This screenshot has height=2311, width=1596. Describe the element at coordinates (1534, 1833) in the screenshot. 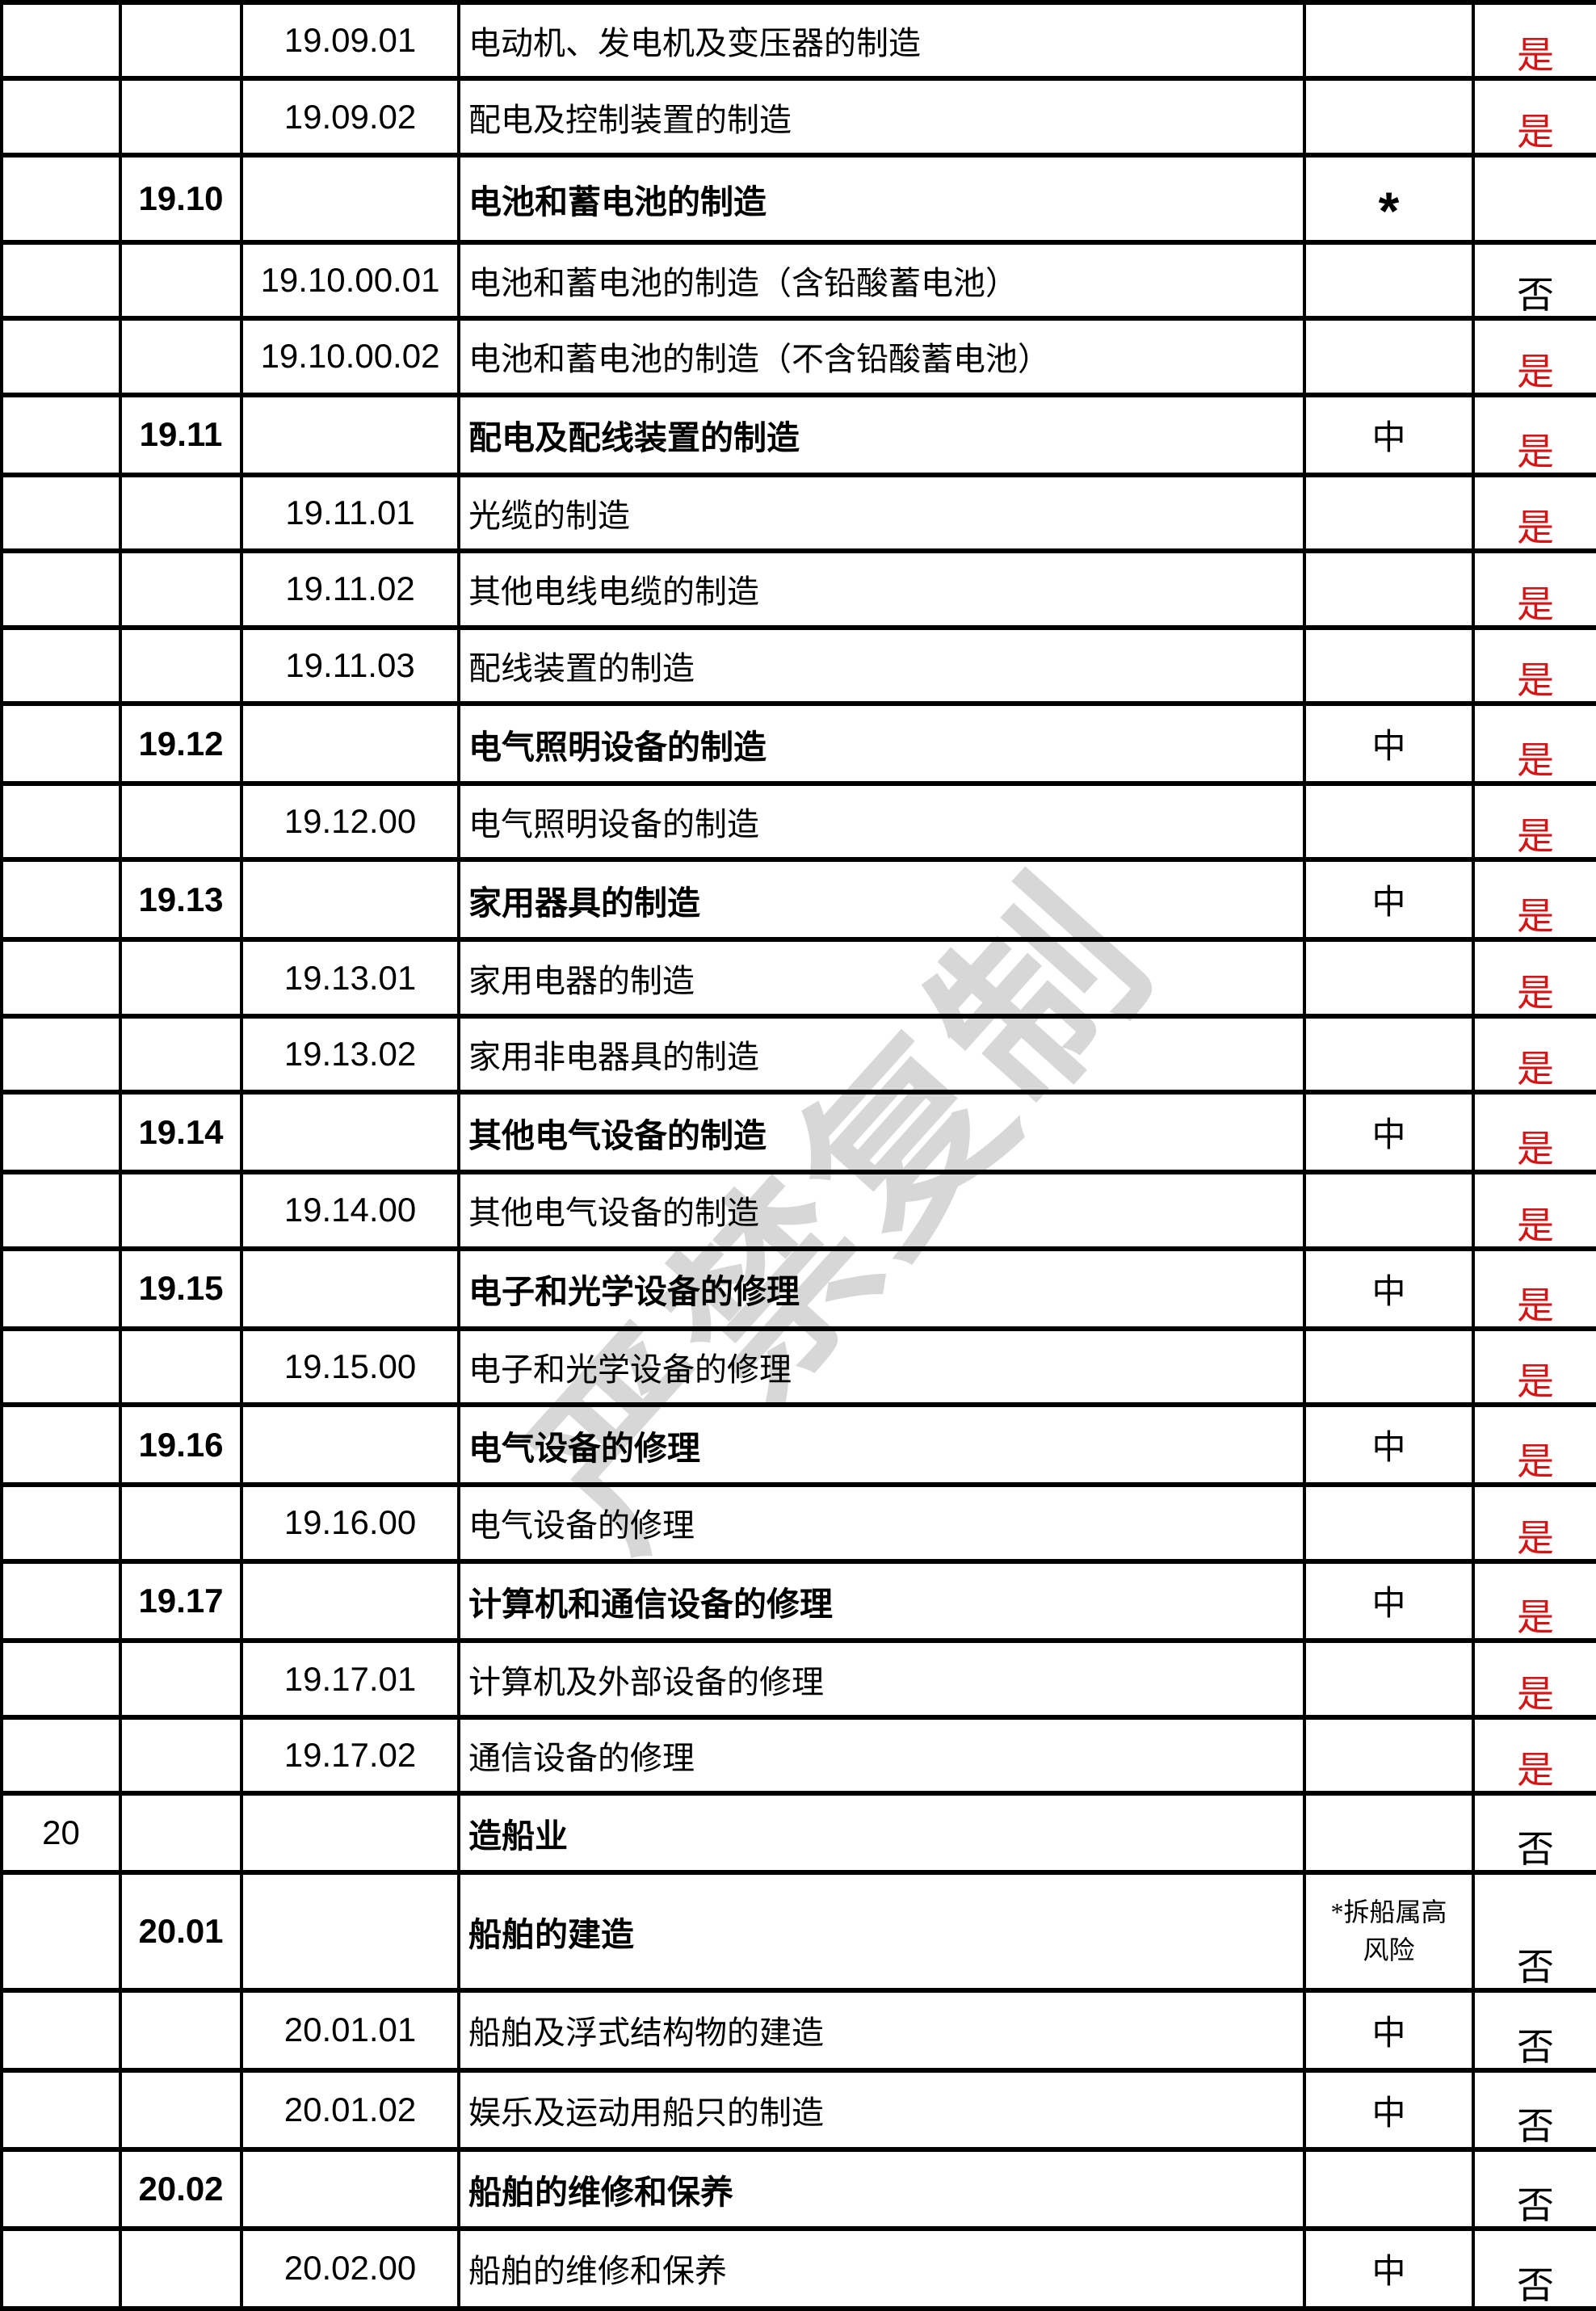

I see `answer-cell: 否` at that location.